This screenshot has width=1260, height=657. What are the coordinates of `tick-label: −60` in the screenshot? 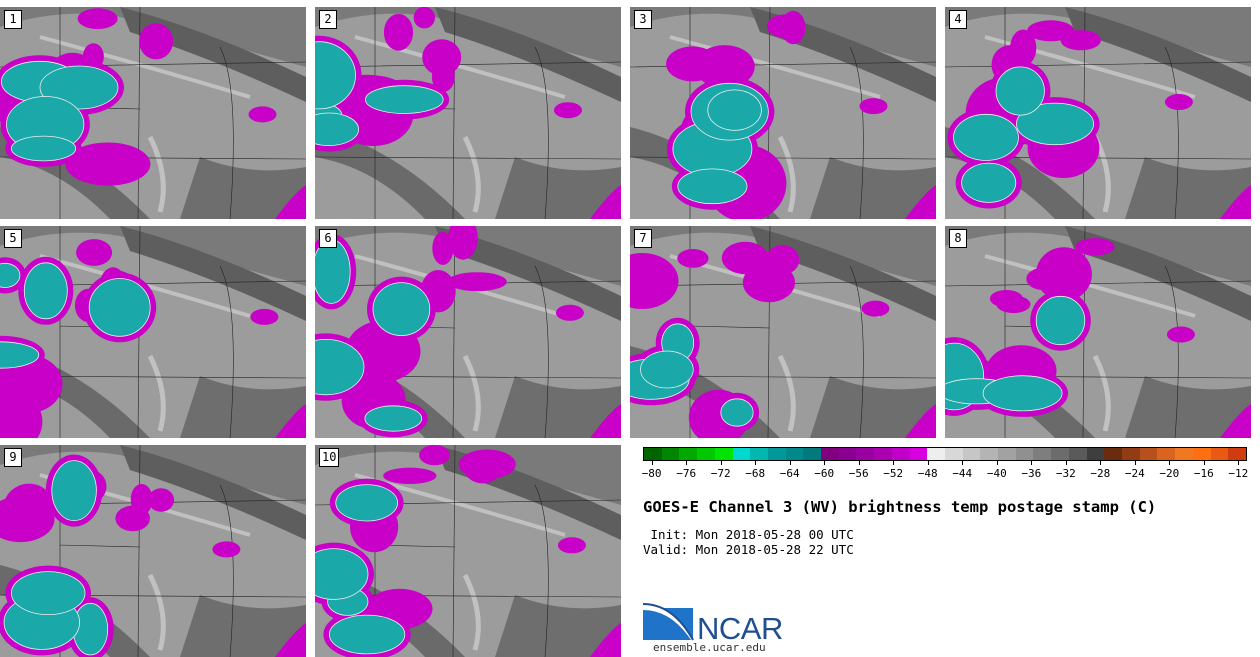 It's located at (824, 473).